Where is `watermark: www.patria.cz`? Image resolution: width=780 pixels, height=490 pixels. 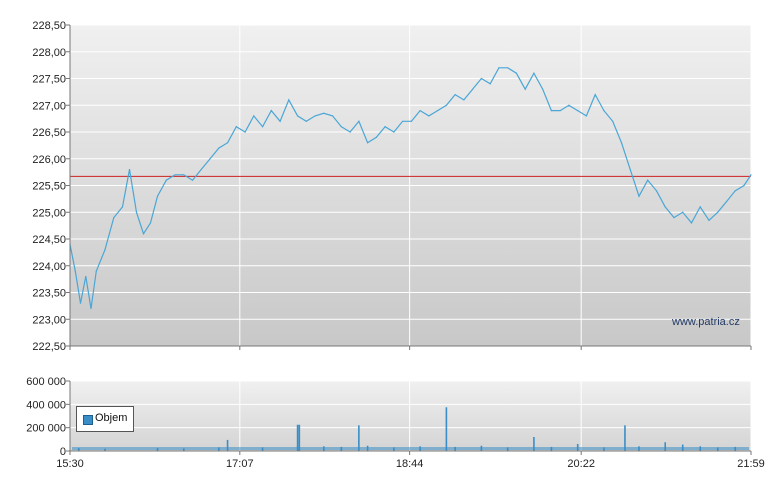
watermark: www.patria.cz is located at coordinates (706, 322).